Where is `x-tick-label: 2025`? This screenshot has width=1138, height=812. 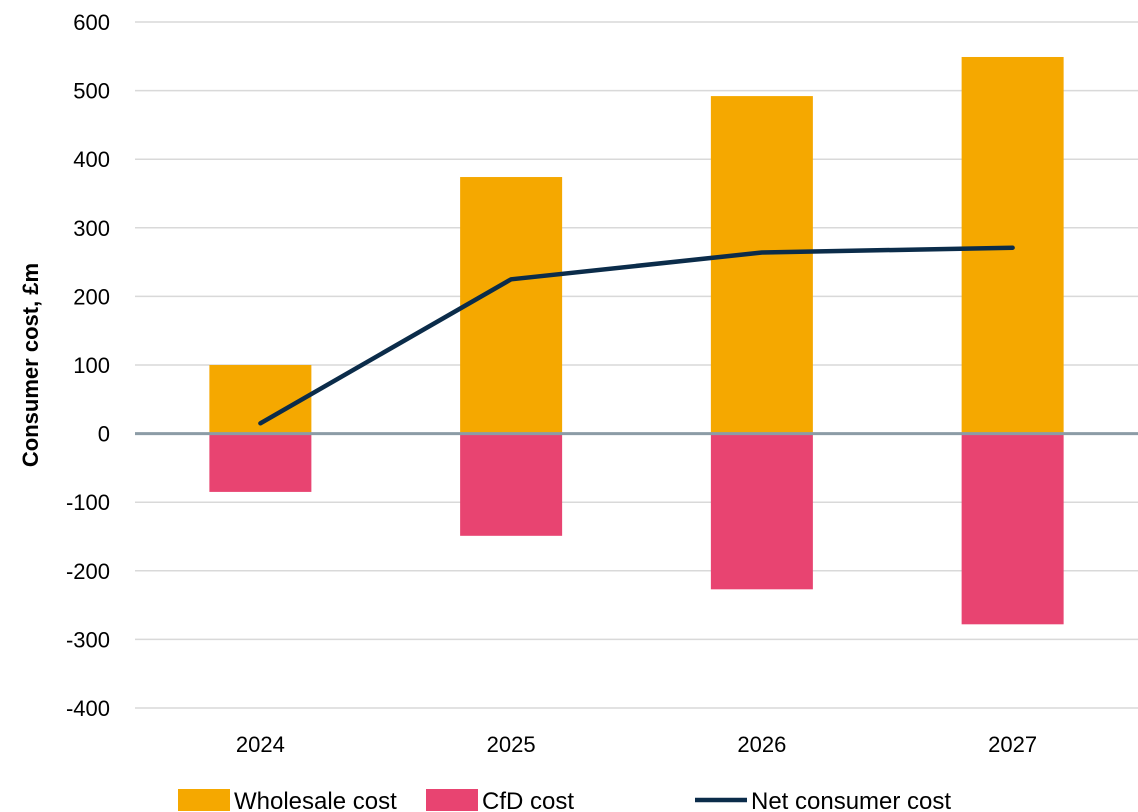
x-tick-label: 2025 is located at coordinates (511, 744).